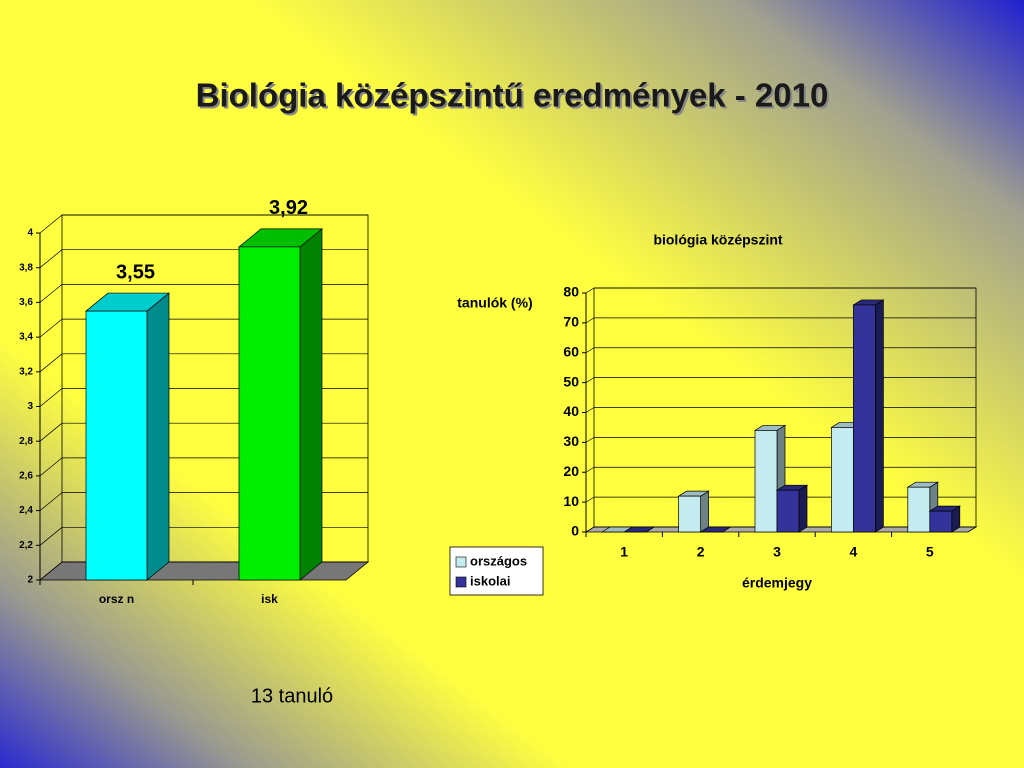 The width and height of the screenshot is (1024, 768). Describe the element at coordinates (494, 303) in the screenshot. I see `y-axis-title: tanulók (%)` at that location.